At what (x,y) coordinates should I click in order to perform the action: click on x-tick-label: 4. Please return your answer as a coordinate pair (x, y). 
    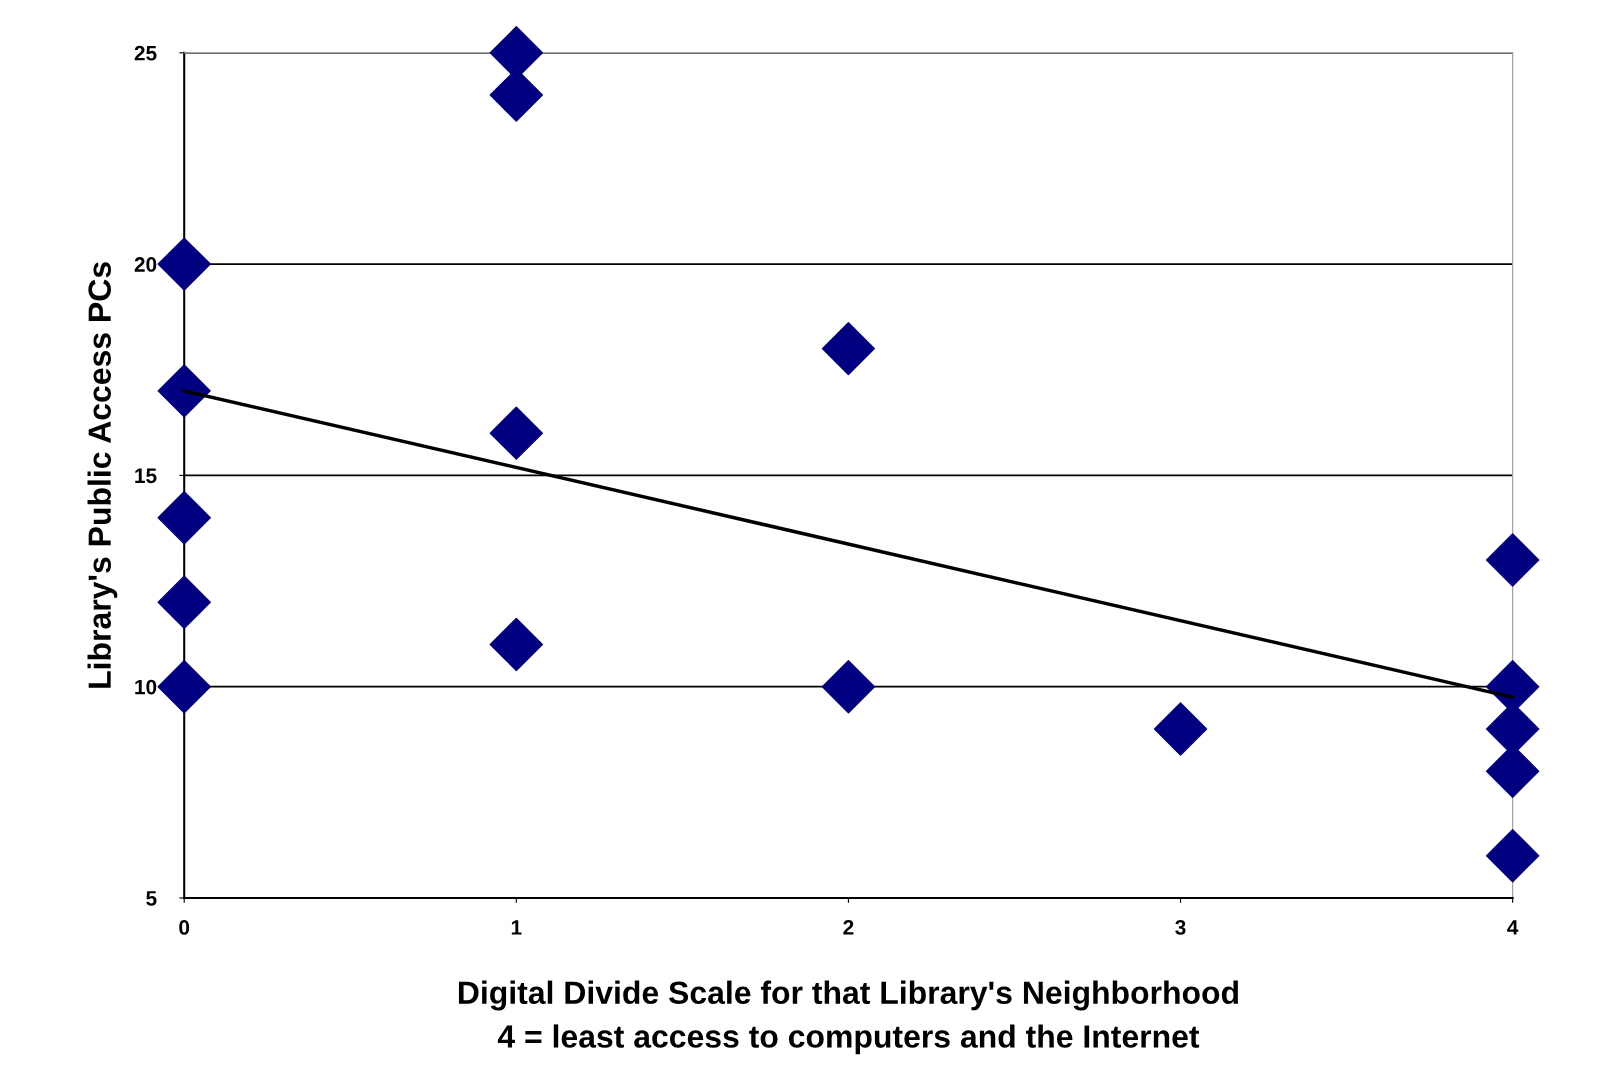
    Looking at the image, I should click on (1513, 927).